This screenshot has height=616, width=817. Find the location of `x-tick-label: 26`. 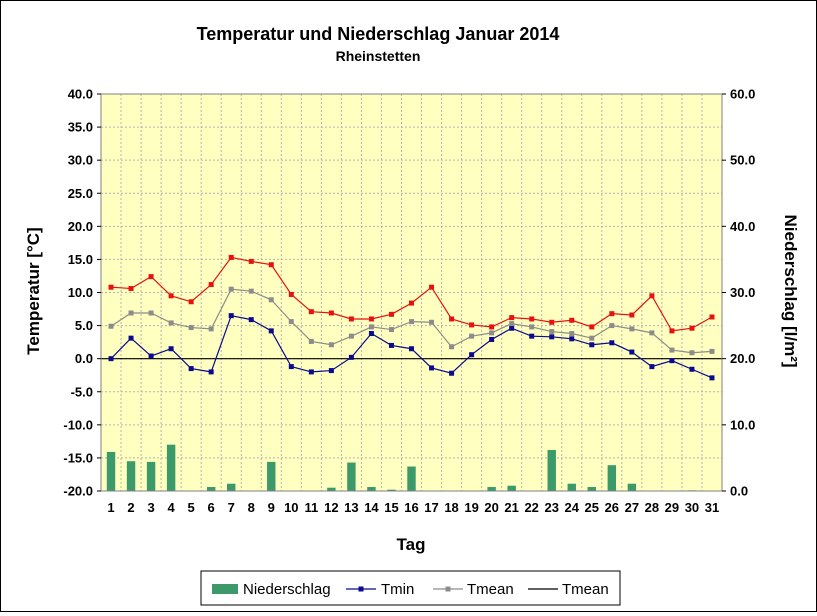

x-tick-label: 26 is located at coordinates (612, 507).